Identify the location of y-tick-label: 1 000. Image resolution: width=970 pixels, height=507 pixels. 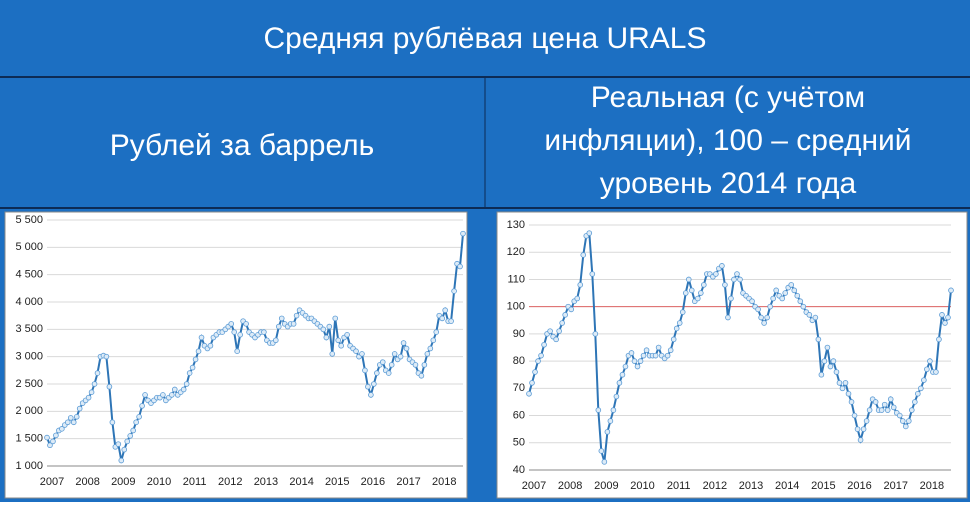
(29, 466).